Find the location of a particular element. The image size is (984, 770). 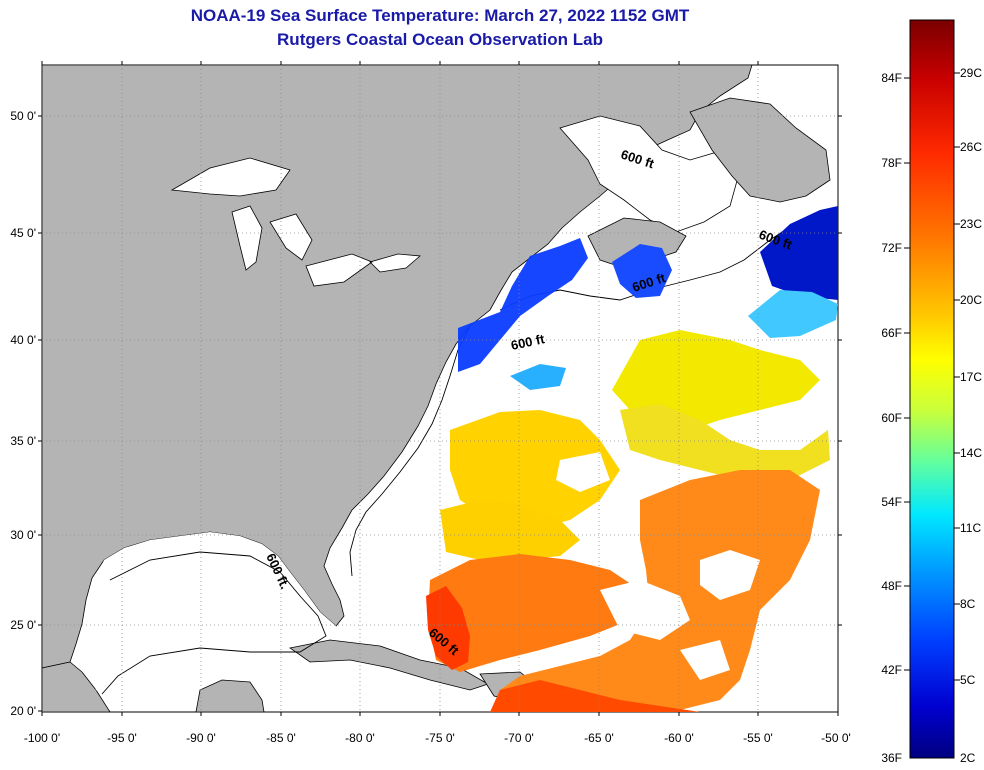

lon-label: -65 0' is located at coordinates (599, 738).